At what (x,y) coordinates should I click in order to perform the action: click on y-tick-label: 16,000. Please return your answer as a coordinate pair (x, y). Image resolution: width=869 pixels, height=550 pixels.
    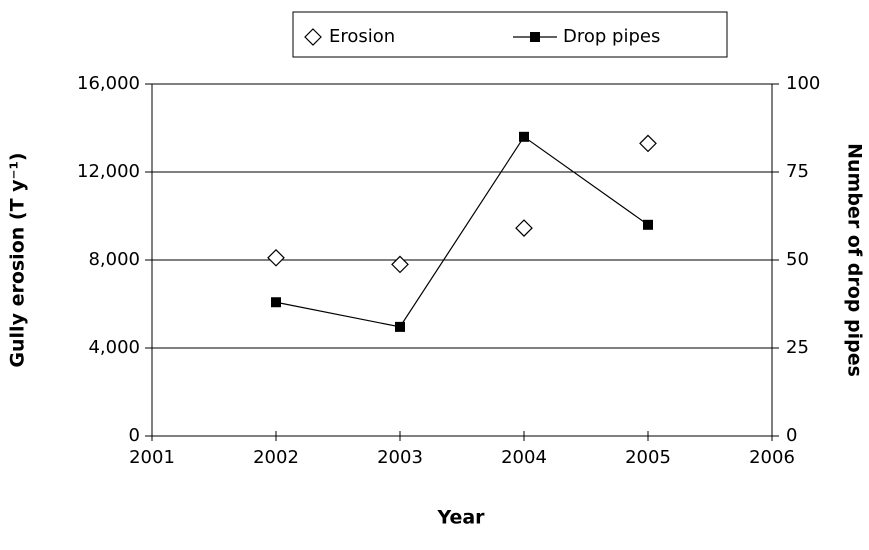
    Looking at the image, I should click on (108, 83).